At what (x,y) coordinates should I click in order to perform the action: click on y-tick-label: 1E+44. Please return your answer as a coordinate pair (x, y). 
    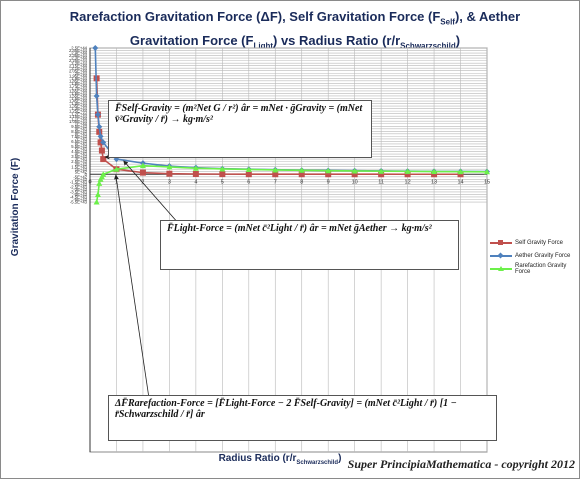
    Looking at the image, I should click on (81, 123).